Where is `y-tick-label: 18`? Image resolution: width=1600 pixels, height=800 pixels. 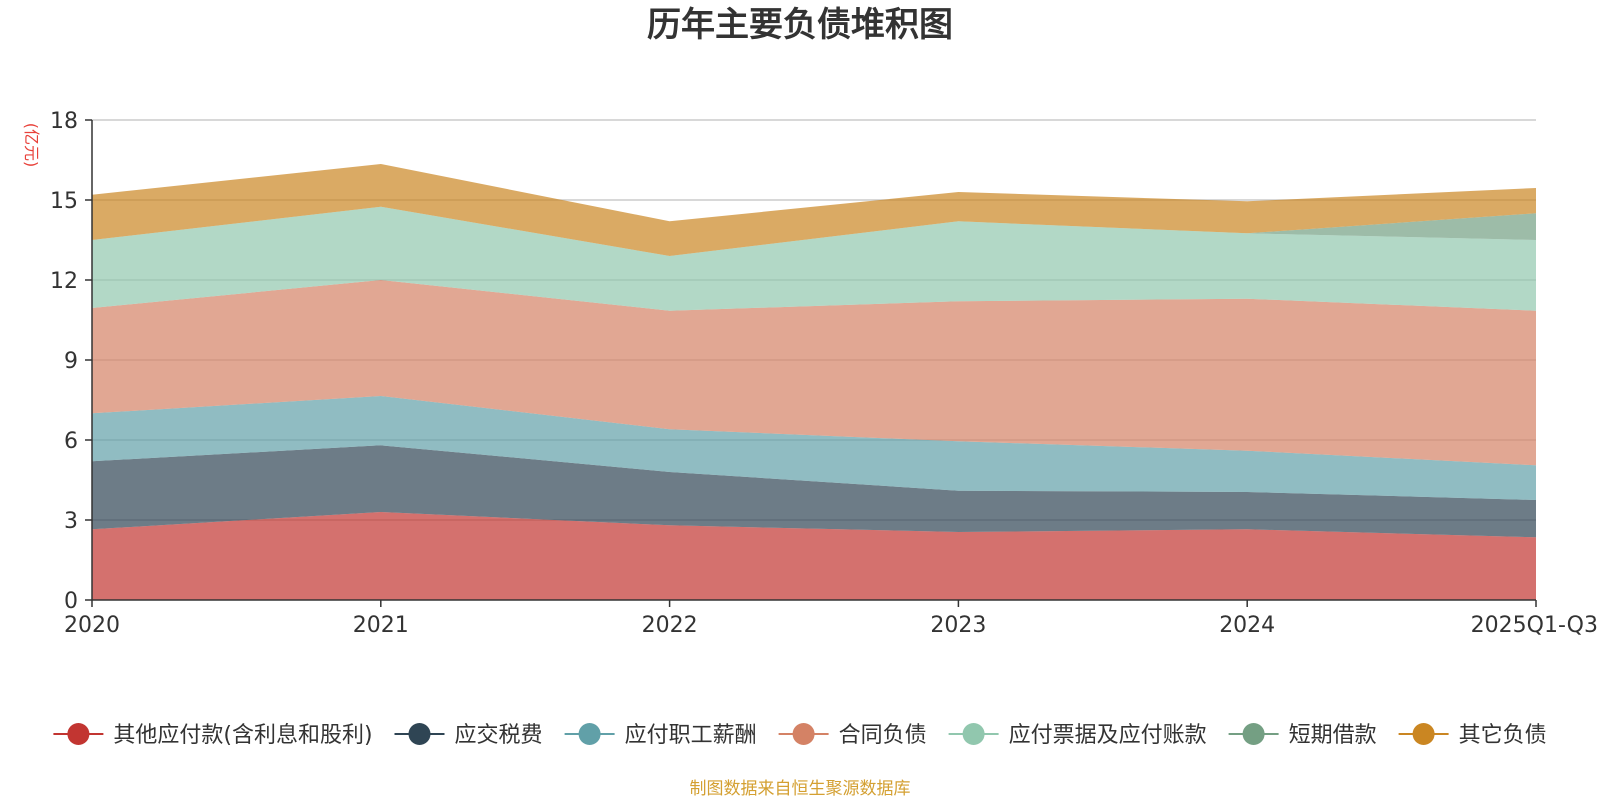
y-tick-label: 18 is located at coordinates (64, 121).